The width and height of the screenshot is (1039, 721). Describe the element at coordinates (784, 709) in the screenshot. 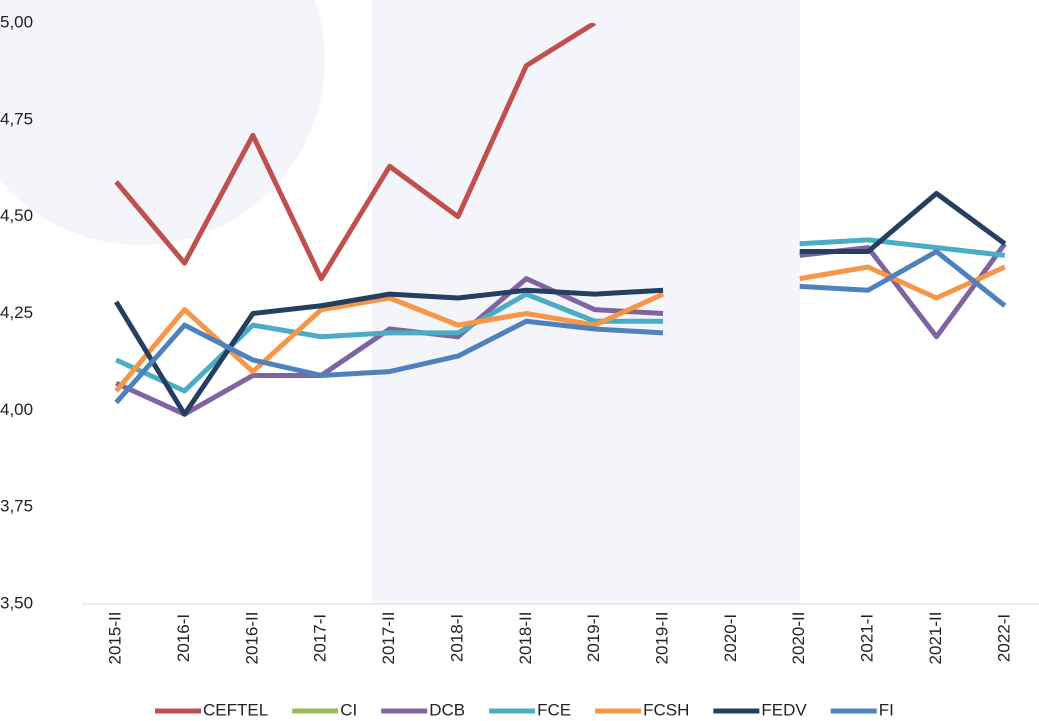

I see `legend-label: FEDV` at that location.